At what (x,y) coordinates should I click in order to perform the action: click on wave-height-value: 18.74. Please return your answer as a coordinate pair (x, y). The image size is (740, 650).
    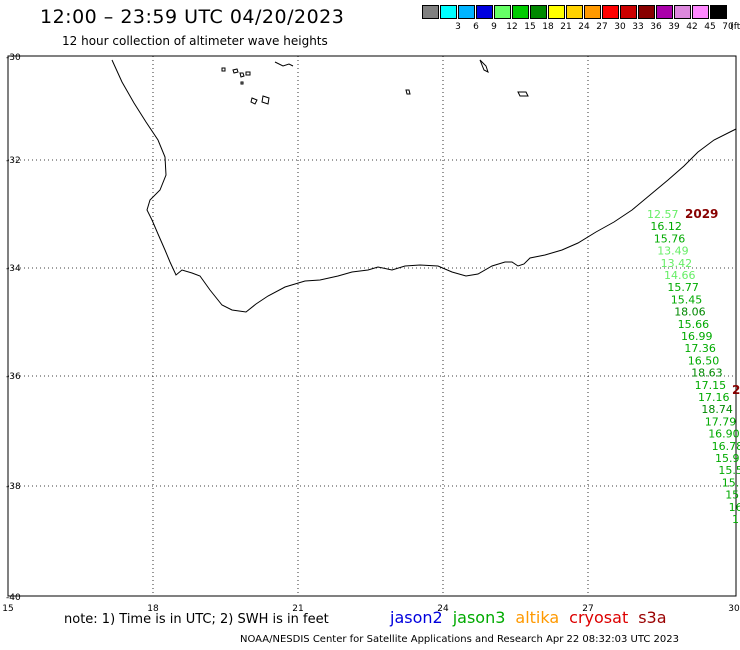
    Looking at the image, I should click on (717, 409).